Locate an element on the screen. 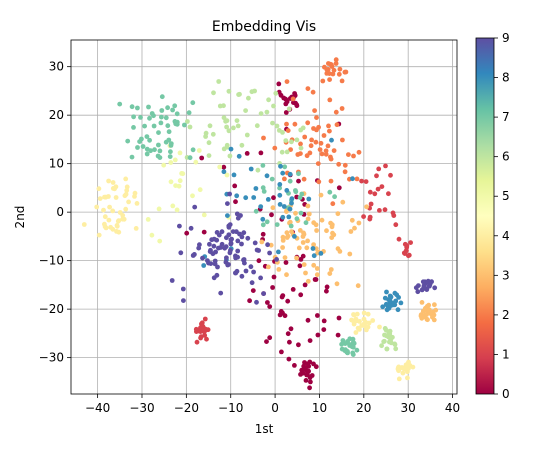 The height and width of the screenshot is (460, 554). colorbar-tick-label: 1 is located at coordinates (506, 354).